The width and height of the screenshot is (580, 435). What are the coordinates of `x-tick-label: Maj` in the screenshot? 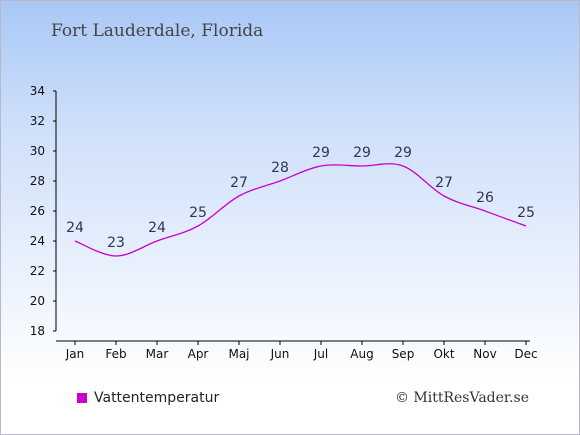 It's located at (238, 354).